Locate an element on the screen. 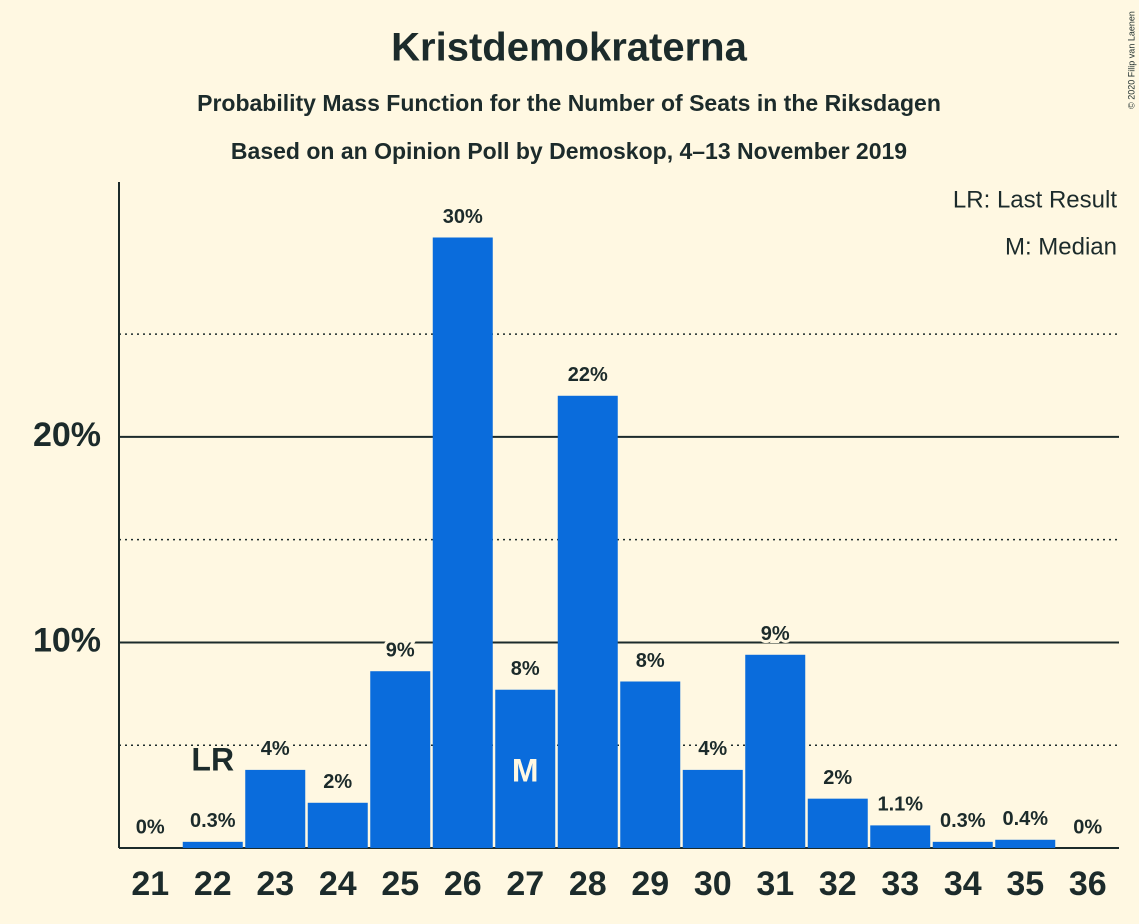  x-tick-label: 29 is located at coordinates (650, 884).